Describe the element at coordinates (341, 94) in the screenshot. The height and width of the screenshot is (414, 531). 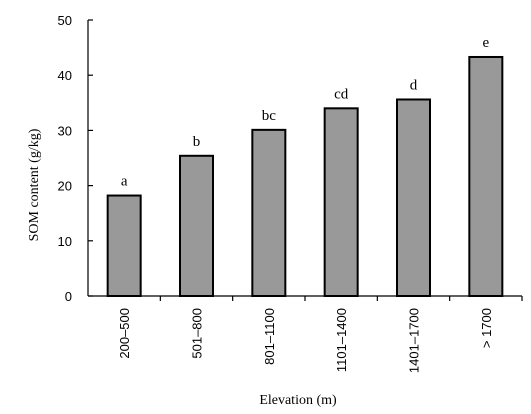
I see `significance-letter: cd` at that location.